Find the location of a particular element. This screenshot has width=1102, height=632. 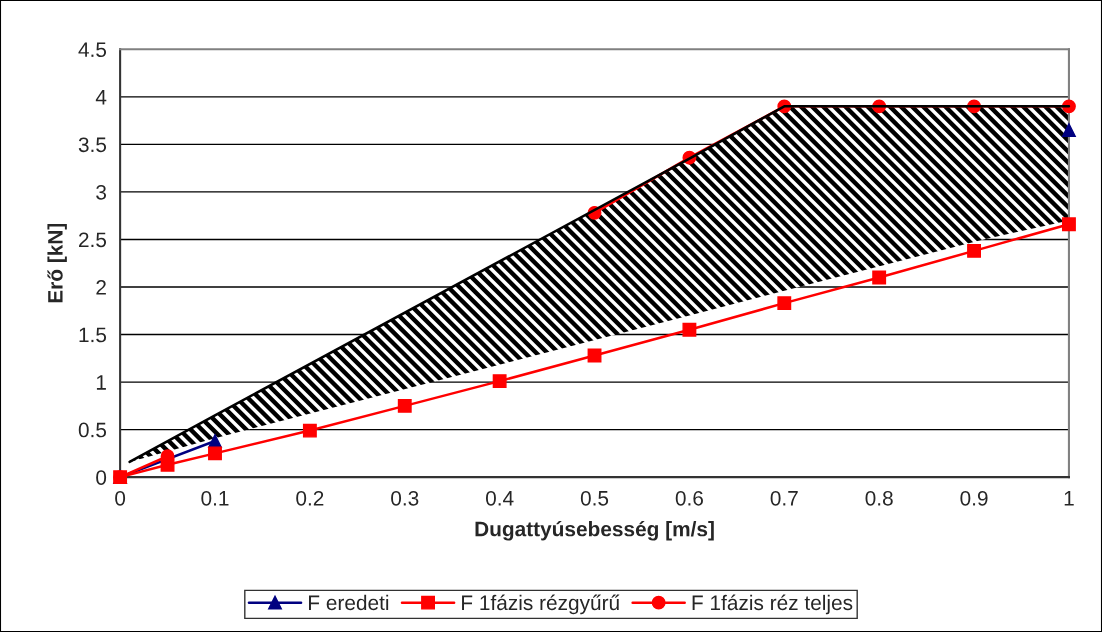

x-tick-label: 0.2 is located at coordinates (310, 498).